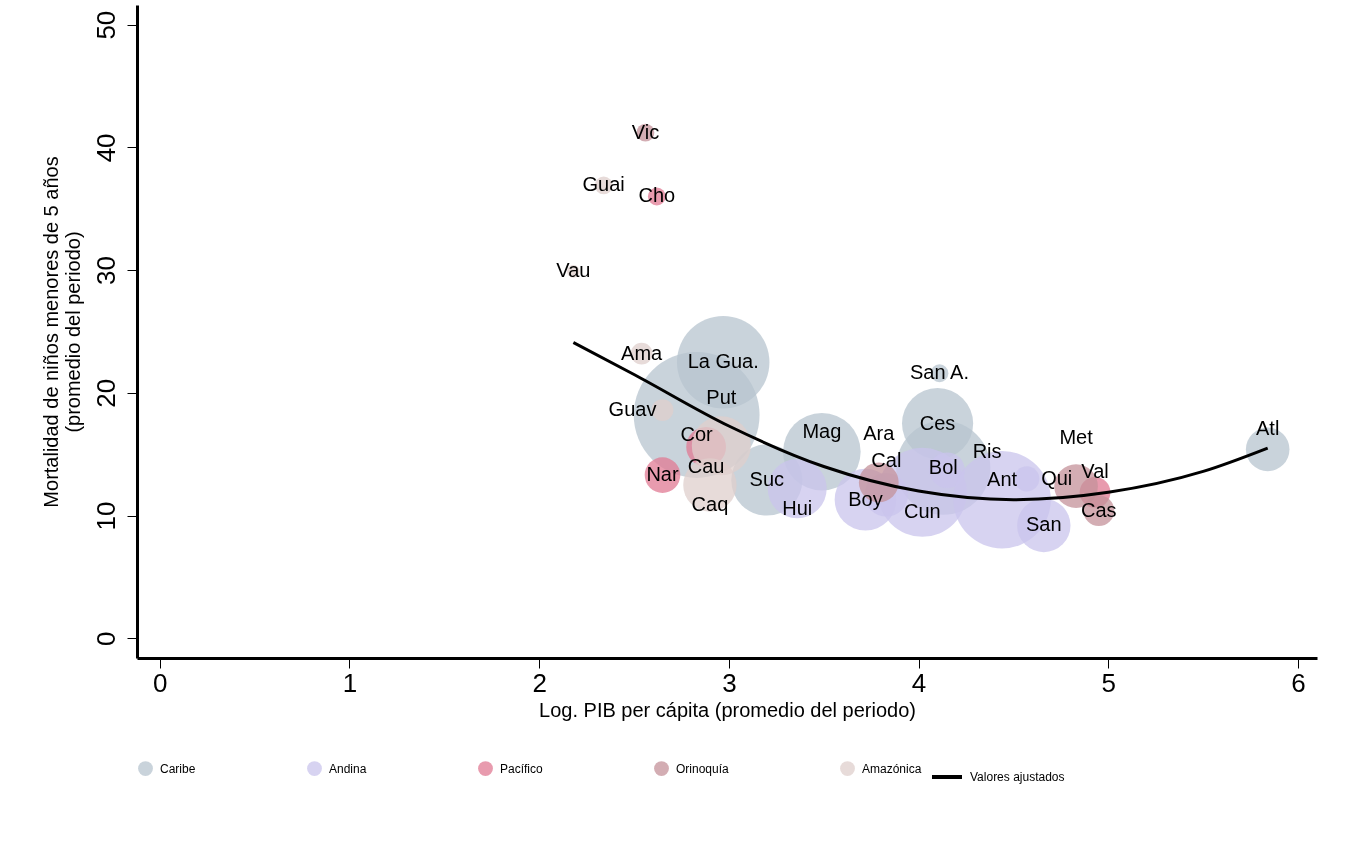 The width and height of the screenshot is (1366, 865). I want to click on y-tick-label: 50, so click(105, 25).